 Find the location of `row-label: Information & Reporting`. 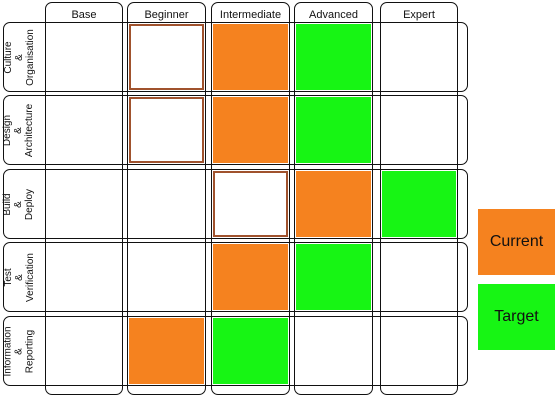

row-label: Information & Reporting is located at coordinates (19, 351).